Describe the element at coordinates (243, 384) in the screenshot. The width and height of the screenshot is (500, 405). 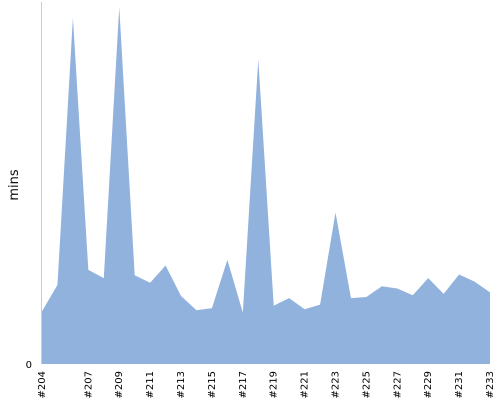
I see `x-tick-label: #217` at that location.